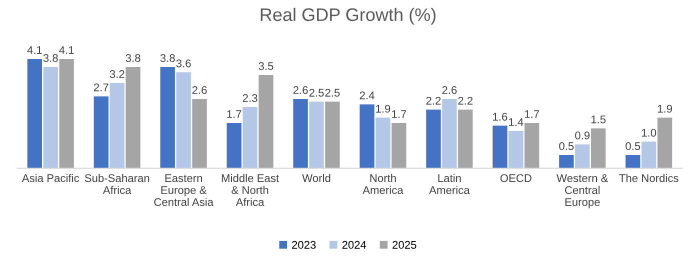 This screenshot has height=261, width=696. I want to click on data-label: 1.4, so click(516, 122).